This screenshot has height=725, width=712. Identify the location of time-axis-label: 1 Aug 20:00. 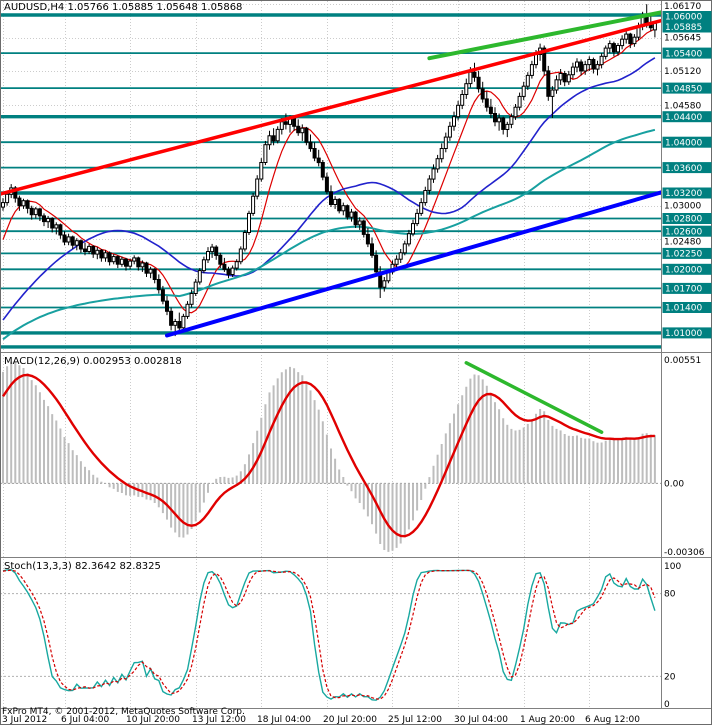
(547, 720).